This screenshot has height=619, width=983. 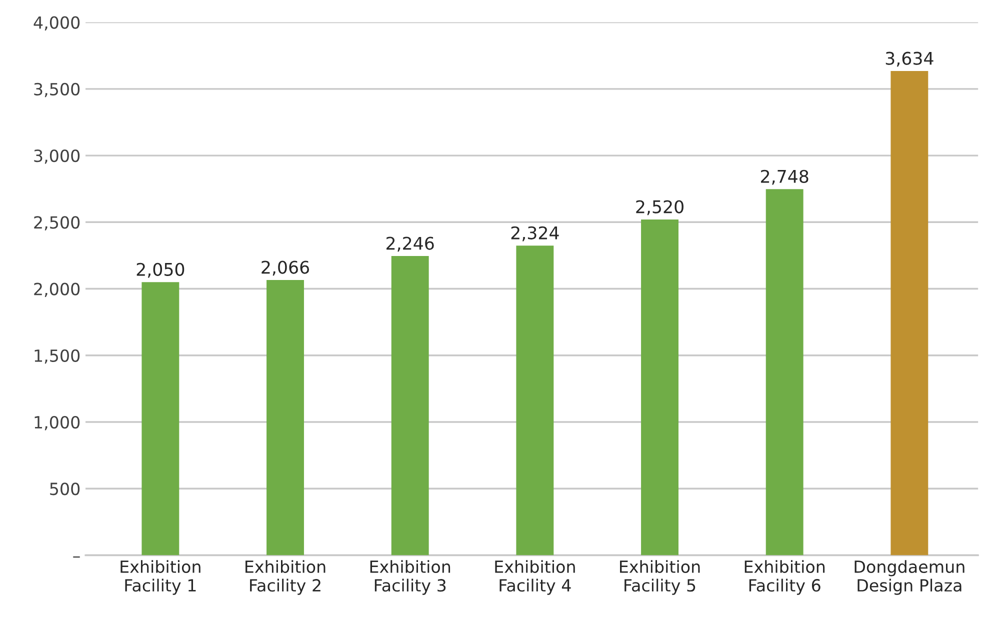 What do you see at coordinates (160, 577) in the screenshot?
I see `x-tick-label: Exhibition Facility 1` at bounding box center [160, 577].